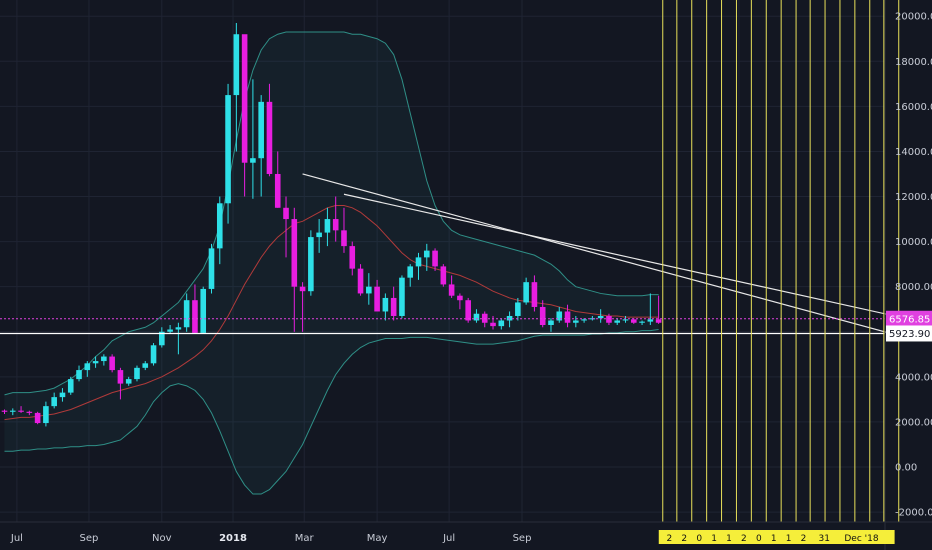 The image size is (932, 550). Describe the element at coordinates (913, 422) in the screenshot. I see `y-tick-label: 2000.00` at that location.